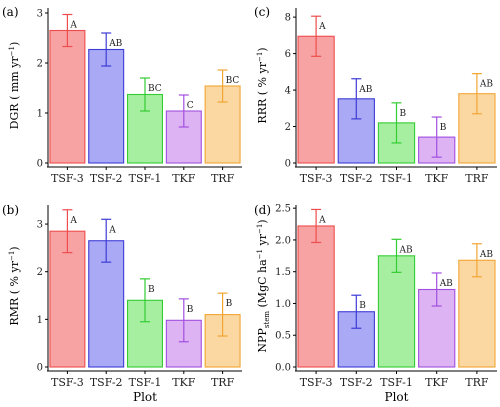 The image size is (500, 407). I want to click on y-tick-label: 2.0, so click(283, 240).